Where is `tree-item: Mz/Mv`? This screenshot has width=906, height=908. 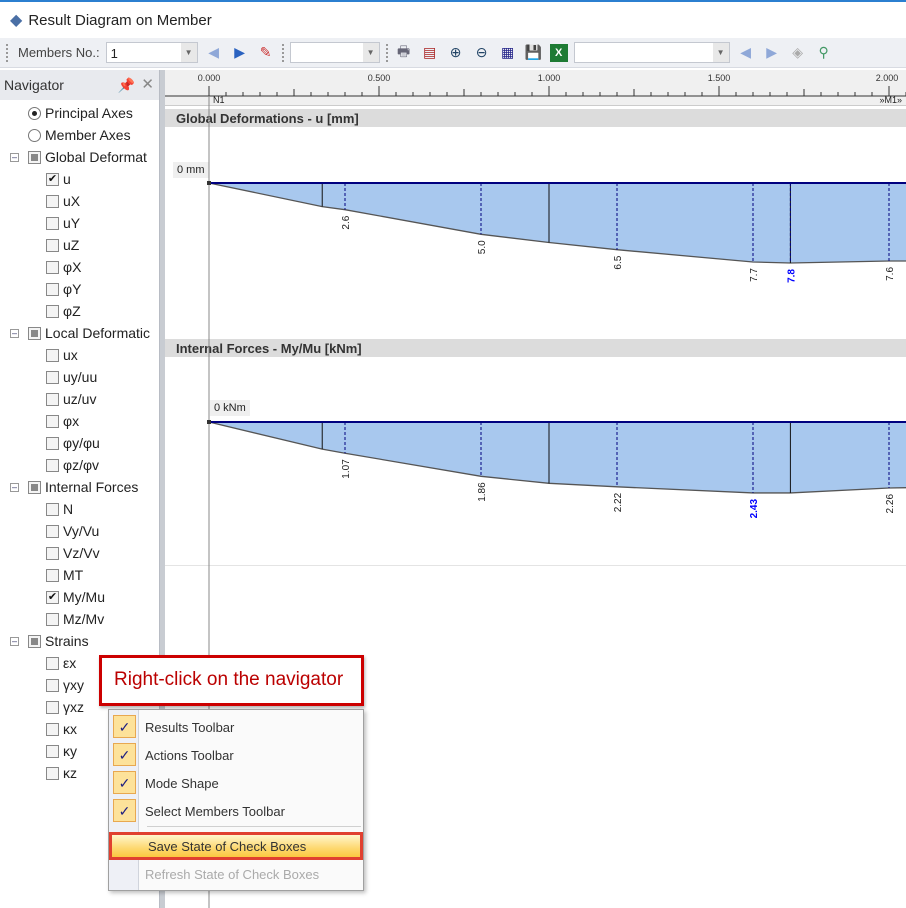 tree-item: Mz/Mv is located at coordinates (75, 619).